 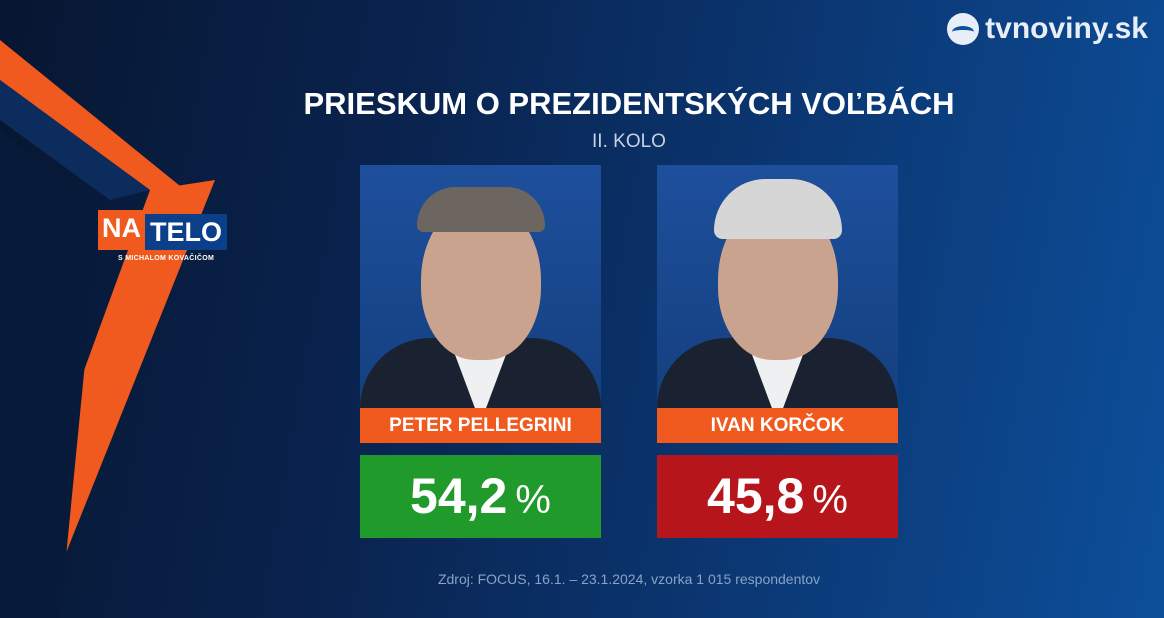 I want to click on tvnoviny-logo-text: tvnoviny.sk, so click(x=1066, y=28).